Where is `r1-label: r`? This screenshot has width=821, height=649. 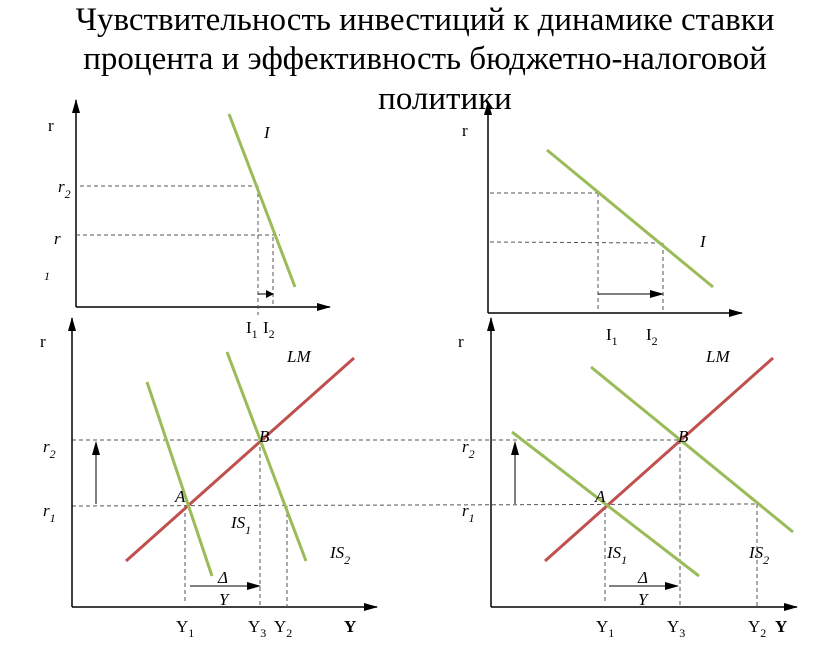
r1-label: r is located at coordinates (57, 238).